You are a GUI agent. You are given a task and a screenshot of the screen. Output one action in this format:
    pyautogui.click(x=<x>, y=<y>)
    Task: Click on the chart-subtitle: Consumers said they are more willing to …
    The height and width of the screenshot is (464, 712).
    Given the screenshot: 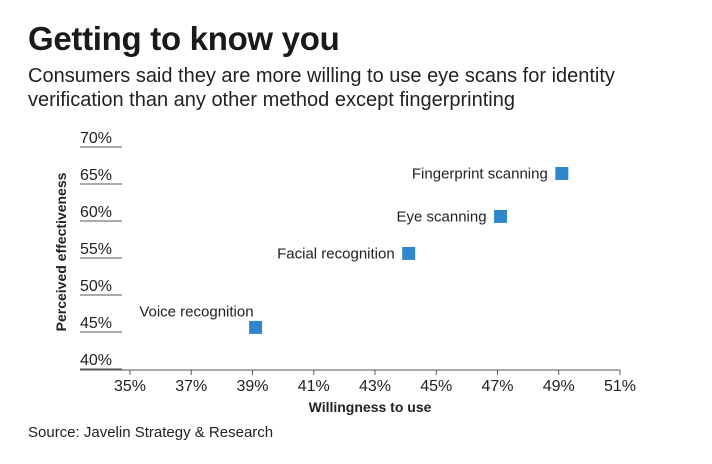 What is the action you would take?
    pyautogui.click(x=321, y=88)
    